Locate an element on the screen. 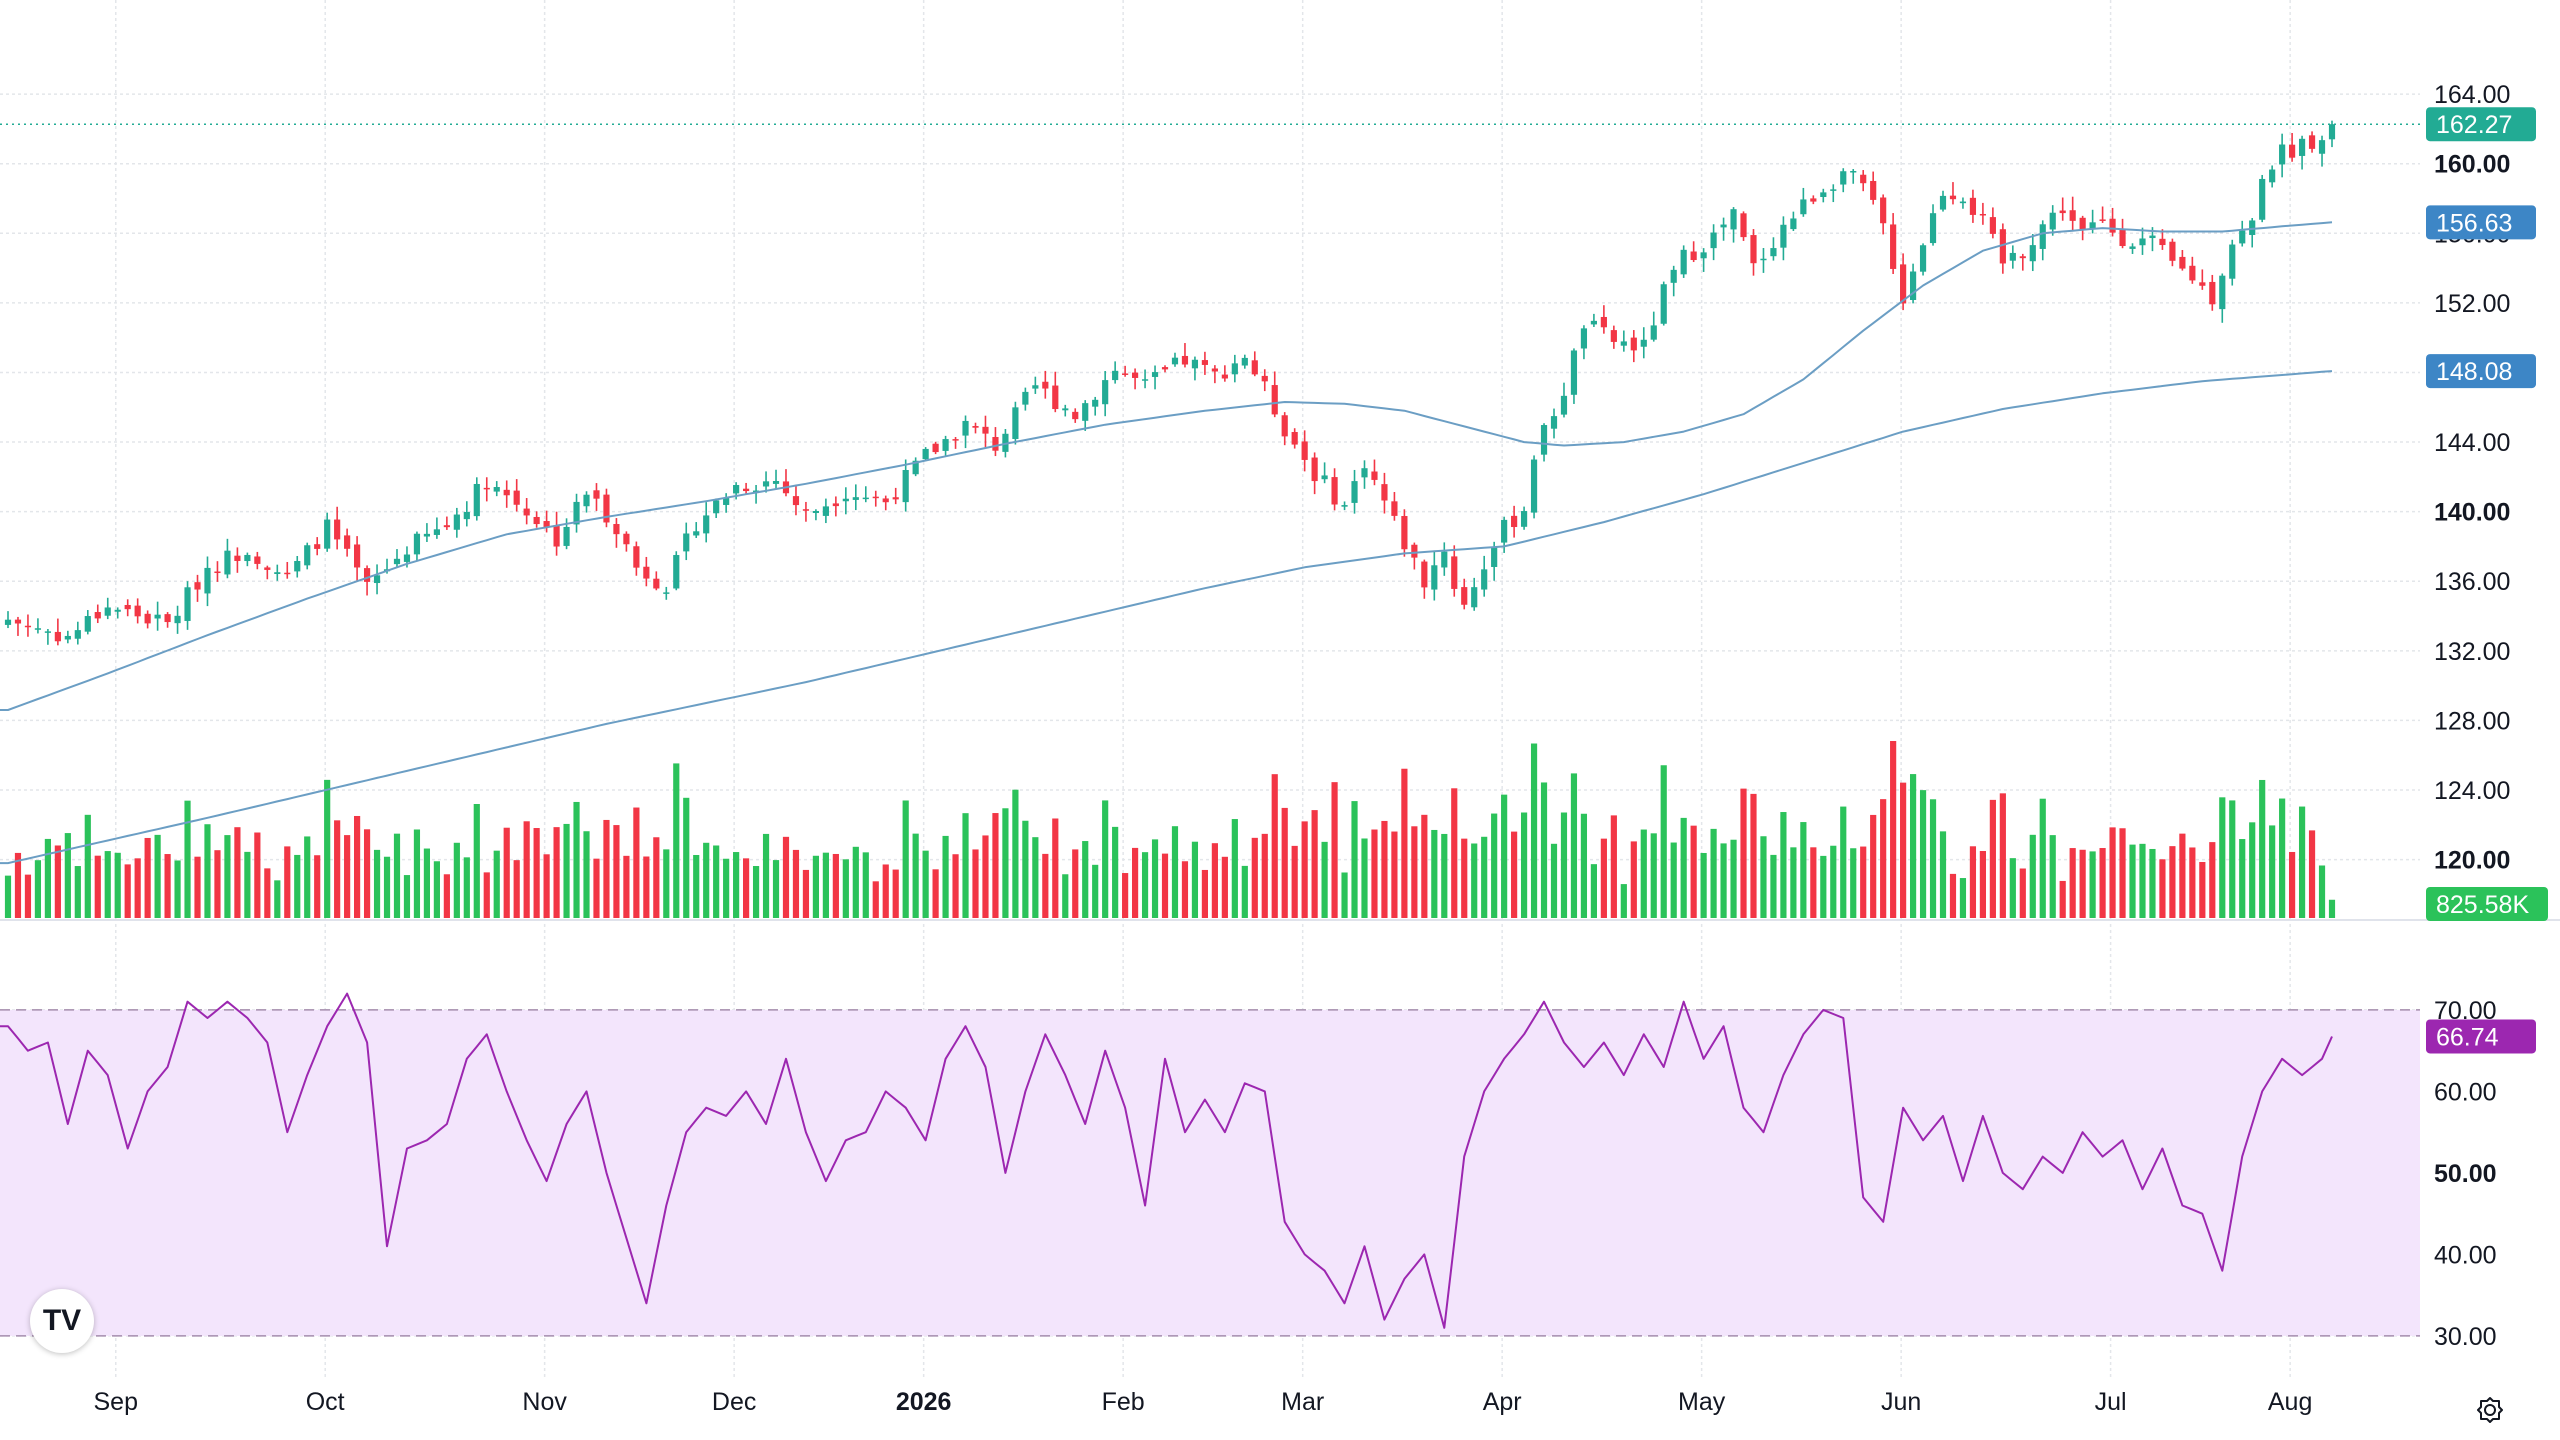 This screenshot has height=1440, width=2560. settings-gear-icon is located at coordinates (2490, 1410).